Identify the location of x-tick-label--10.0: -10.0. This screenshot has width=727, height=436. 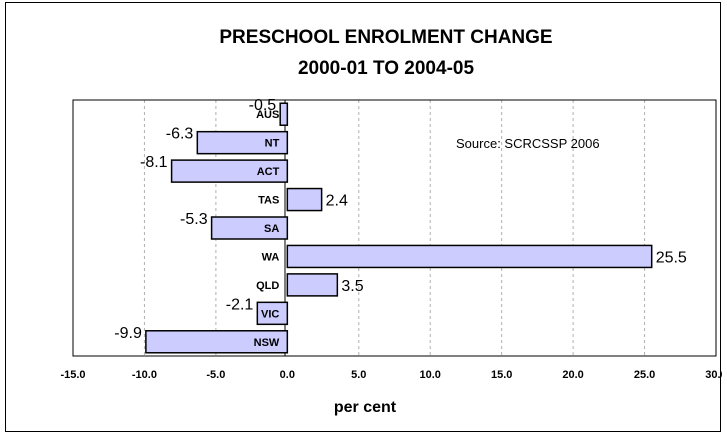
(144, 375).